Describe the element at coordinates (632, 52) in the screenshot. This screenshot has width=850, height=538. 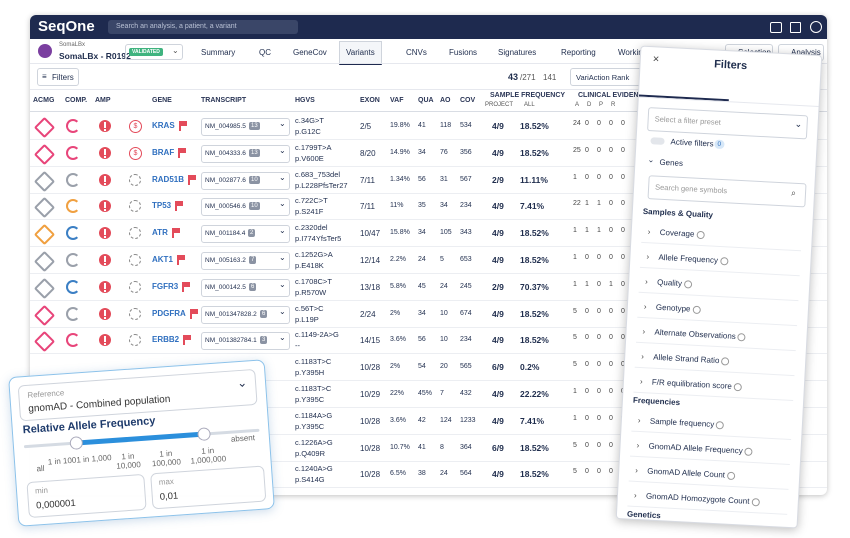
I see `tab: Working` at that location.